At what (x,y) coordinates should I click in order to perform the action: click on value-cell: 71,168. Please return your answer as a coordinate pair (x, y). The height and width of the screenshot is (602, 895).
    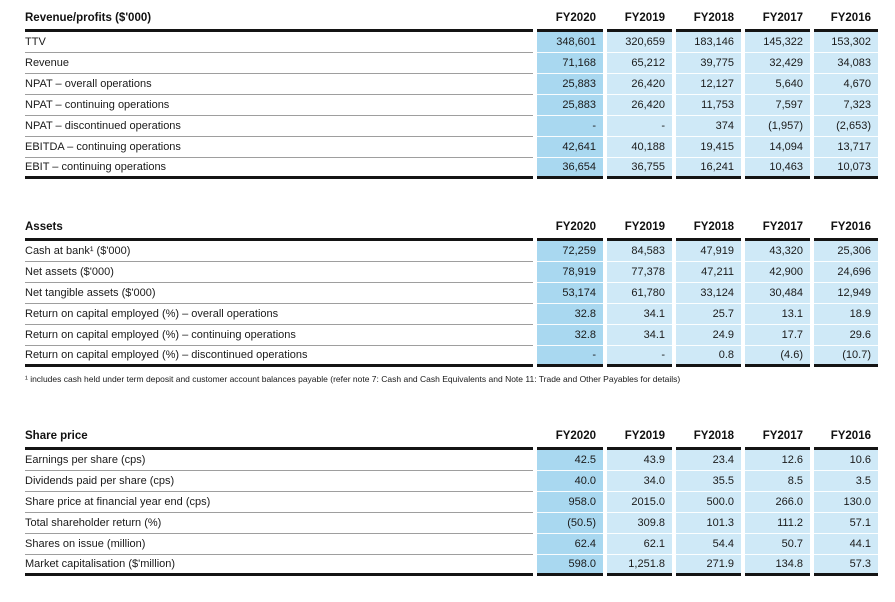
    Looking at the image, I should click on (570, 63).